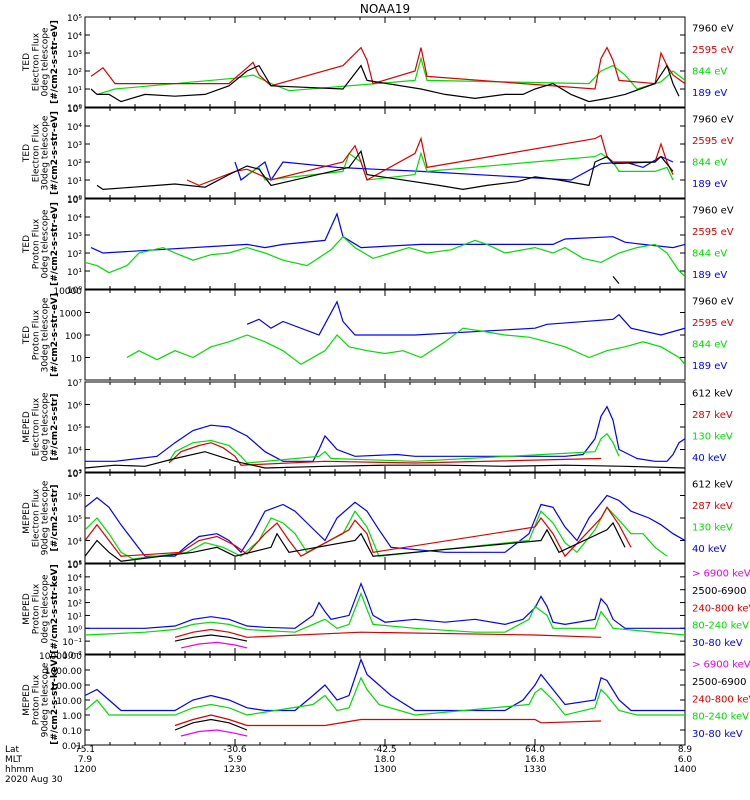 The image size is (750, 800). Describe the element at coordinates (19, 770) in the screenshot. I see `footer-row-label: hhmm` at that location.